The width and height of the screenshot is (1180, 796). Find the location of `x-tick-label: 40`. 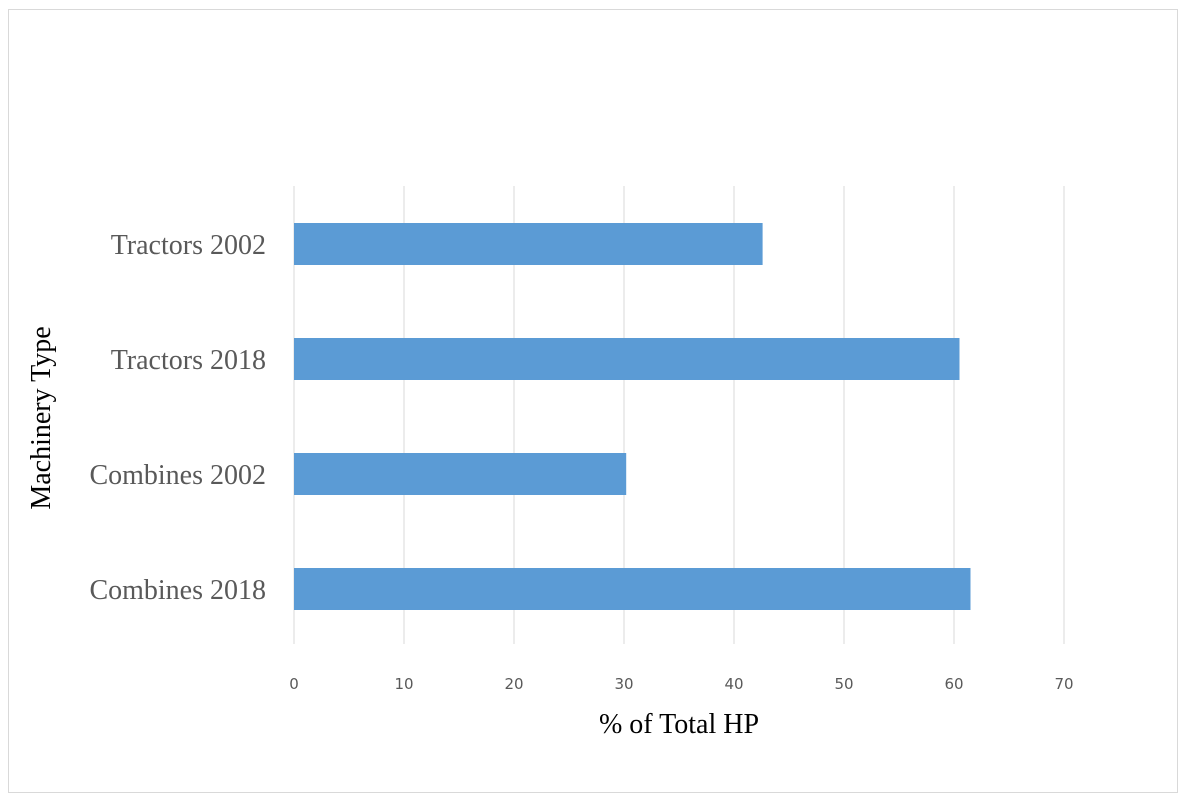

x-tick-label: 40 is located at coordinates (733, 684).